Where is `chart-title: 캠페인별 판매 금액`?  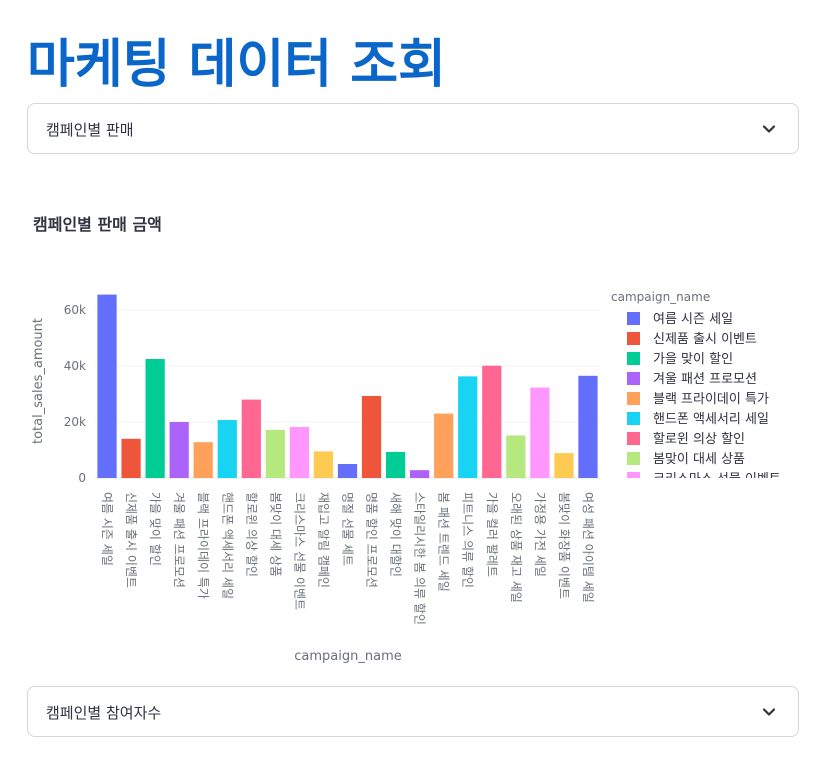
chart-title: 캠페인별 판매 금액 is located at coordinates (97, 224).